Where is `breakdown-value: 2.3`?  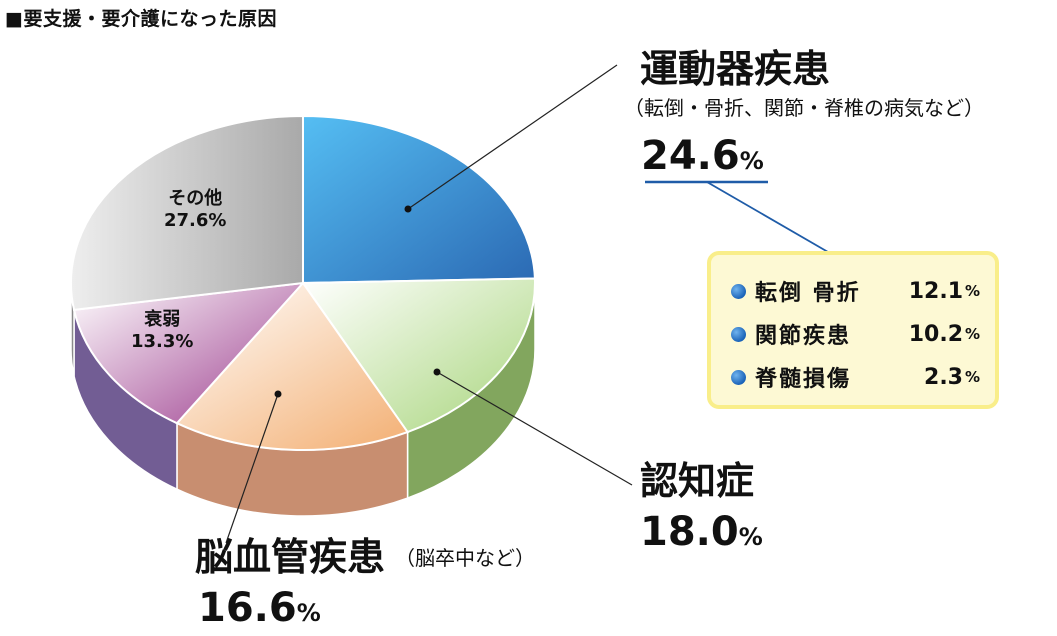 breakdown-value: 2.3 is located at coordinates (943, 377).